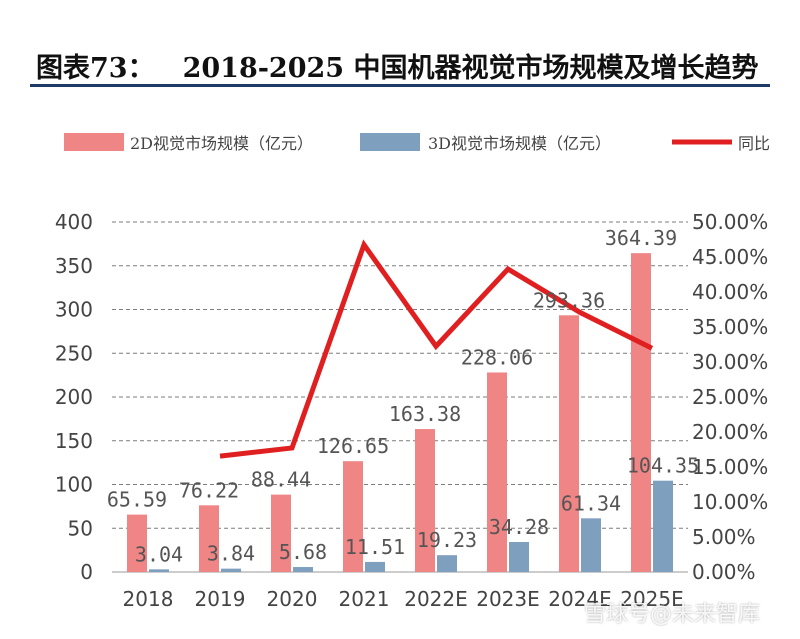  What do you see at coordinates (159, 554) in the screenshot?
I see `bar-3d-data-label: 3.04` at bounding box center [159, 554].